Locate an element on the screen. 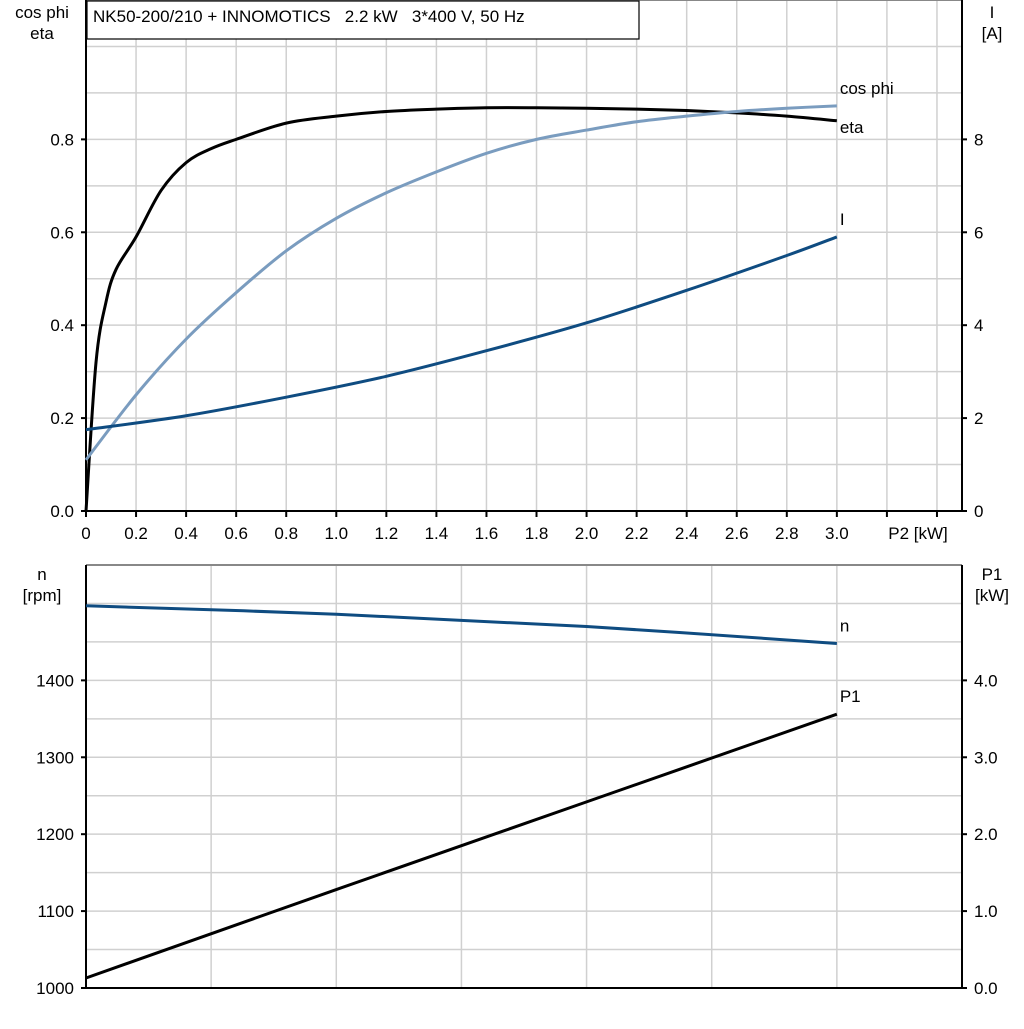 The width and height of the screenshot is (1024, 1029). y-axis-label-left: n is located at coordinates (41, 574).